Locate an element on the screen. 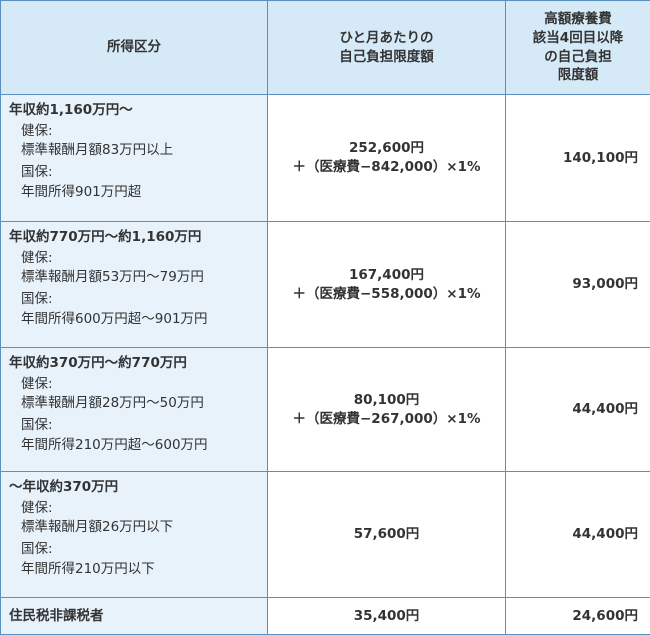 The height and width of the screenshot is (635, 650). reduced-cell: 140,100円 is located at coordinates (577, 158).